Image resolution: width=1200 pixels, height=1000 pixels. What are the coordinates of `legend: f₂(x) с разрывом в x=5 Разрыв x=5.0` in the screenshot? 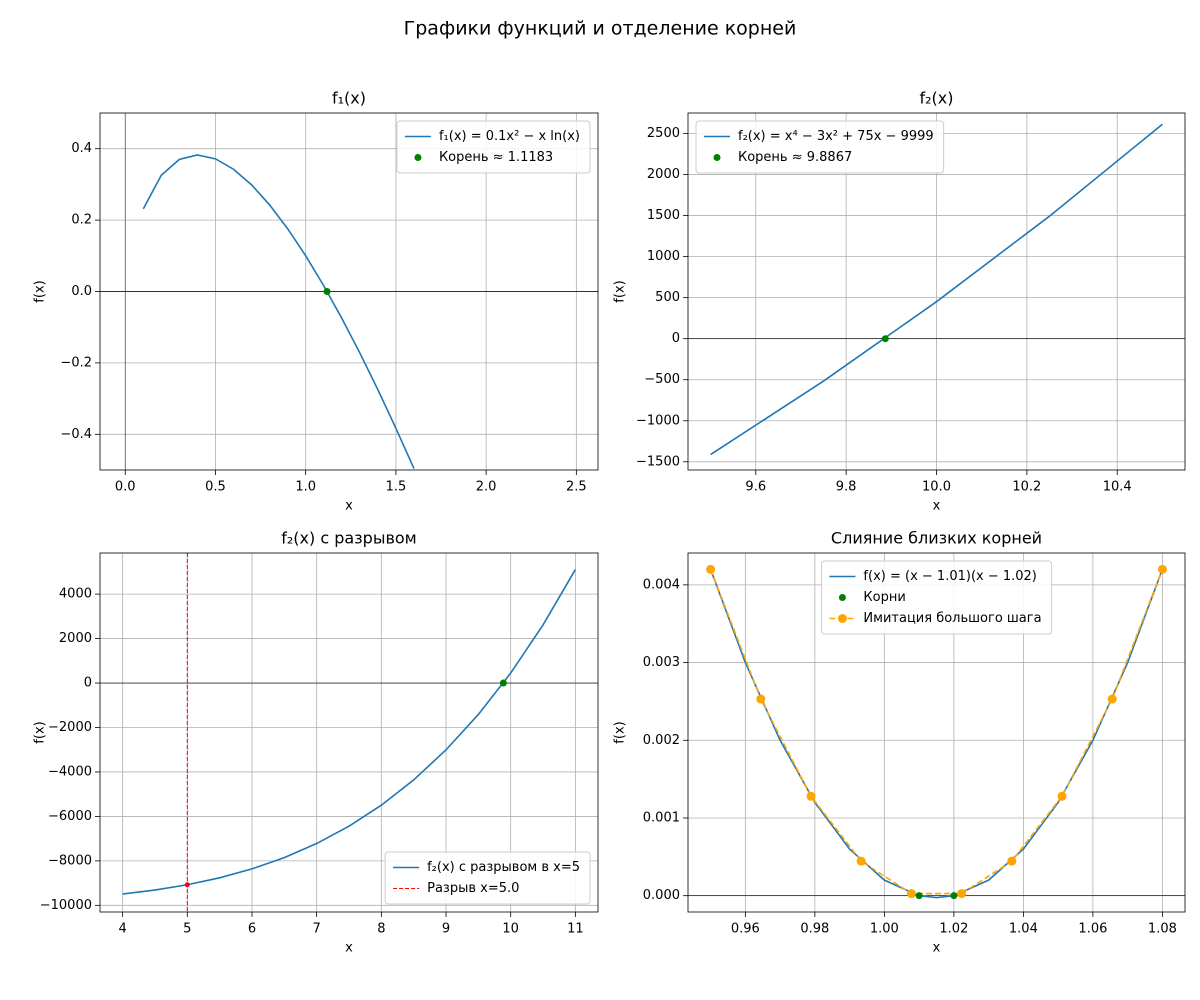 It's located at (487, 878).